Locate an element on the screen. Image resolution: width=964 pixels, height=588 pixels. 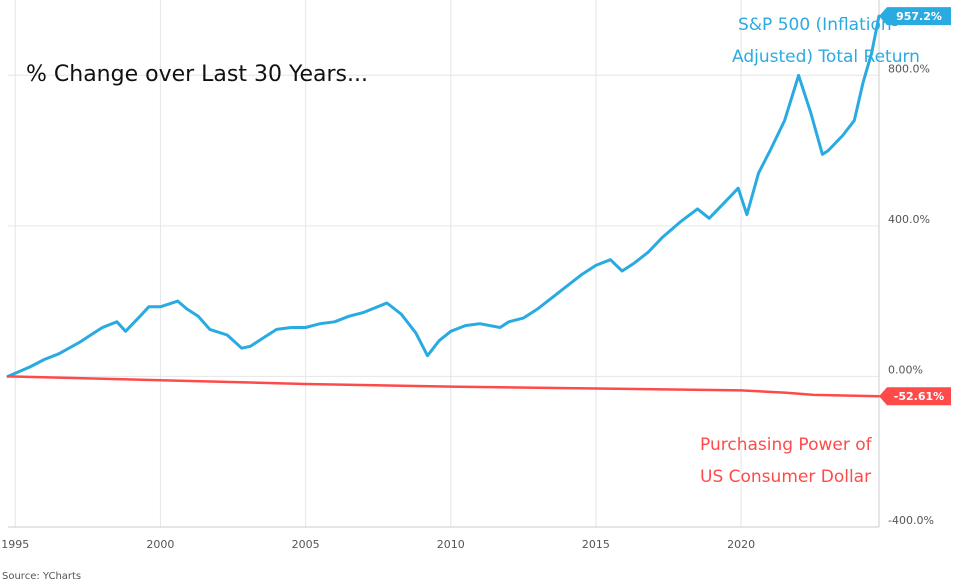
annotation-dollar-line2: US Consumer Dollar is located at coordinates (785, 477).